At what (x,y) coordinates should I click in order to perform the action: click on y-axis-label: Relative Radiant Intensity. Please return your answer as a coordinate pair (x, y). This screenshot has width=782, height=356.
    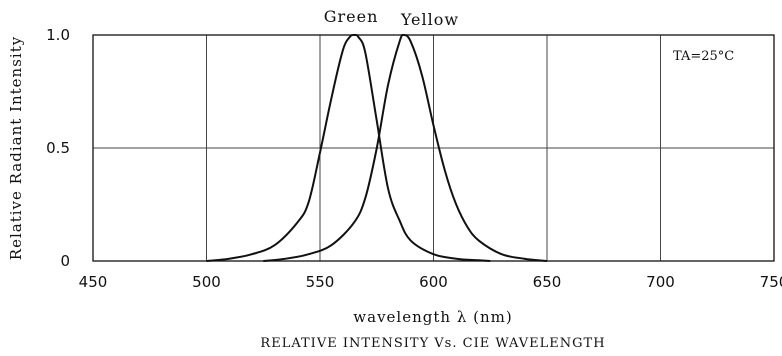
    Looking at the image, I should click on (16, 148).